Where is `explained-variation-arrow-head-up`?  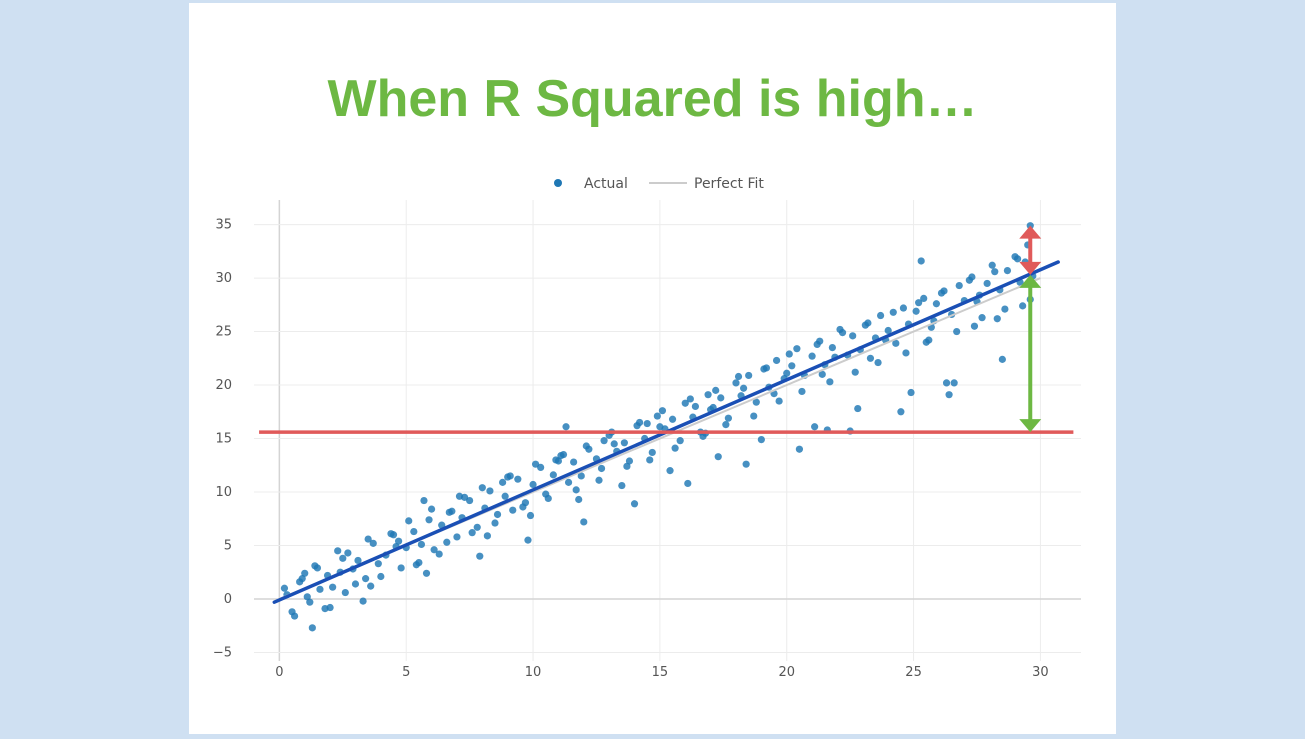
explained-variation-arrow-head-up is located at coordinates (1030, 281).